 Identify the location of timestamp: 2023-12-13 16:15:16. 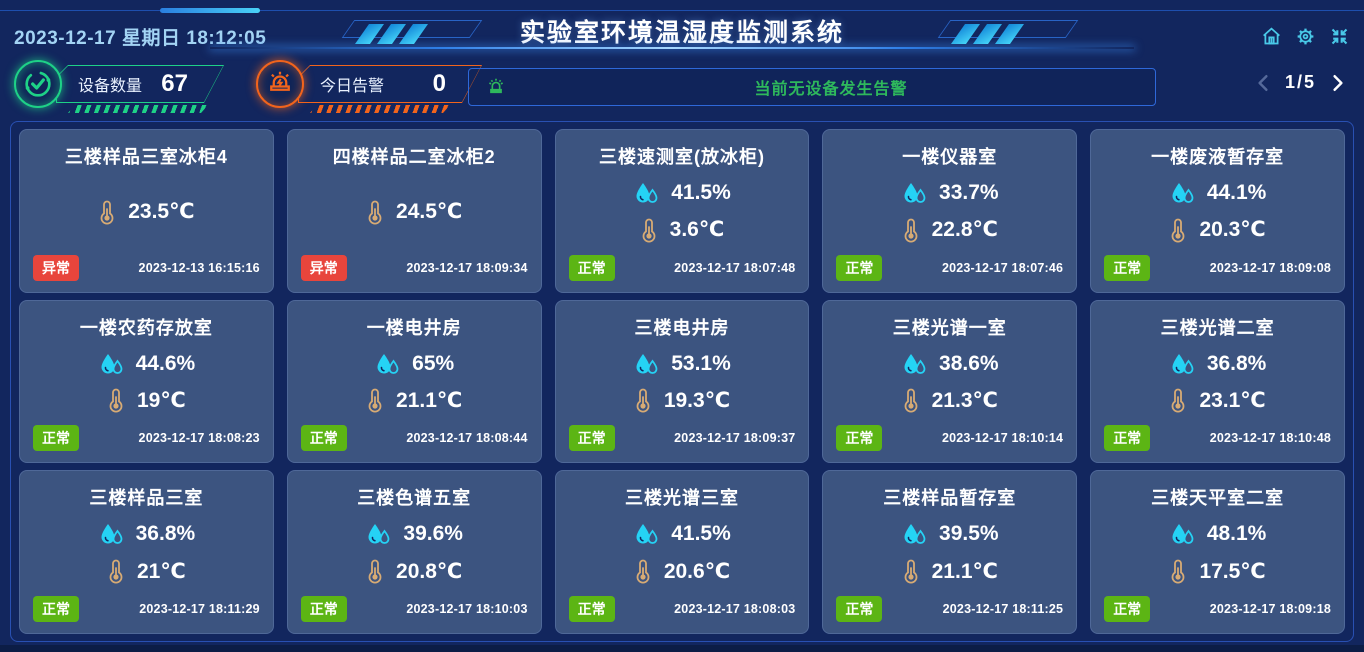
(199, 267).